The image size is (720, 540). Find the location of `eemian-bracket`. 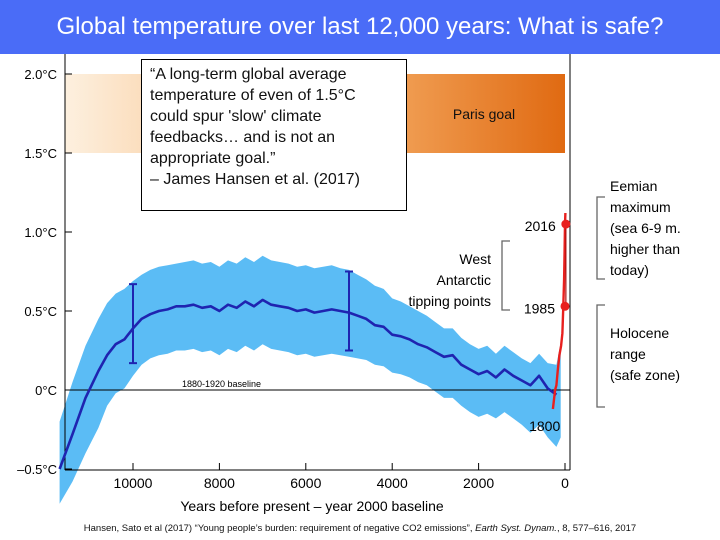

eemian-bracket is located at coordinates (600, 238).